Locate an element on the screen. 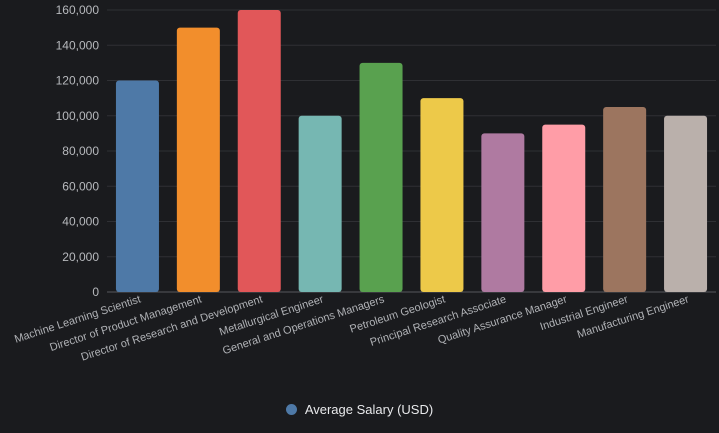  y-tick-label: 160,000 is located at coordinates (78, 10).